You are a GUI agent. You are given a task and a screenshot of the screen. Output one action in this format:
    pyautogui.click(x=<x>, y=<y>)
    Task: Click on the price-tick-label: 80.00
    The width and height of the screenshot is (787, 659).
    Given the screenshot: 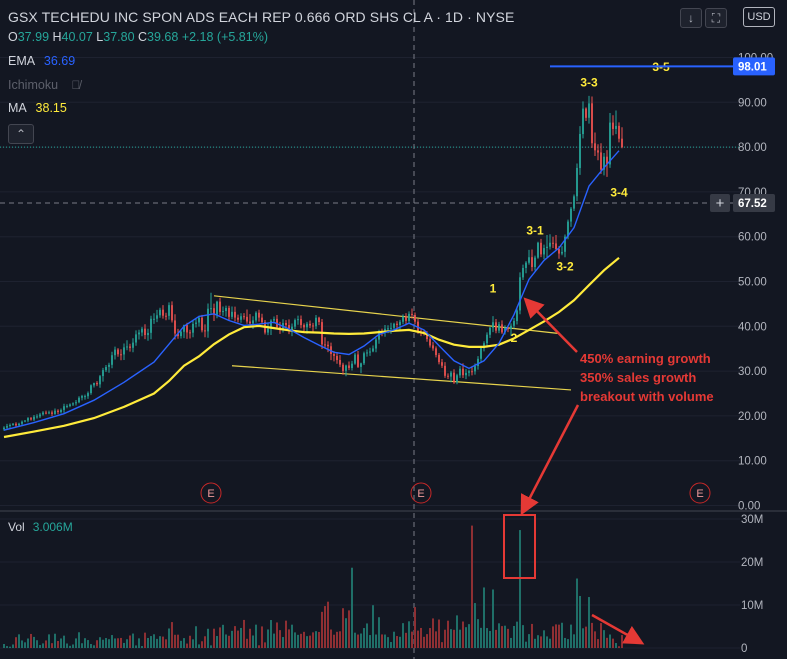 What is the action you would take?
    pyautogui.click(x=752, y=148)
    